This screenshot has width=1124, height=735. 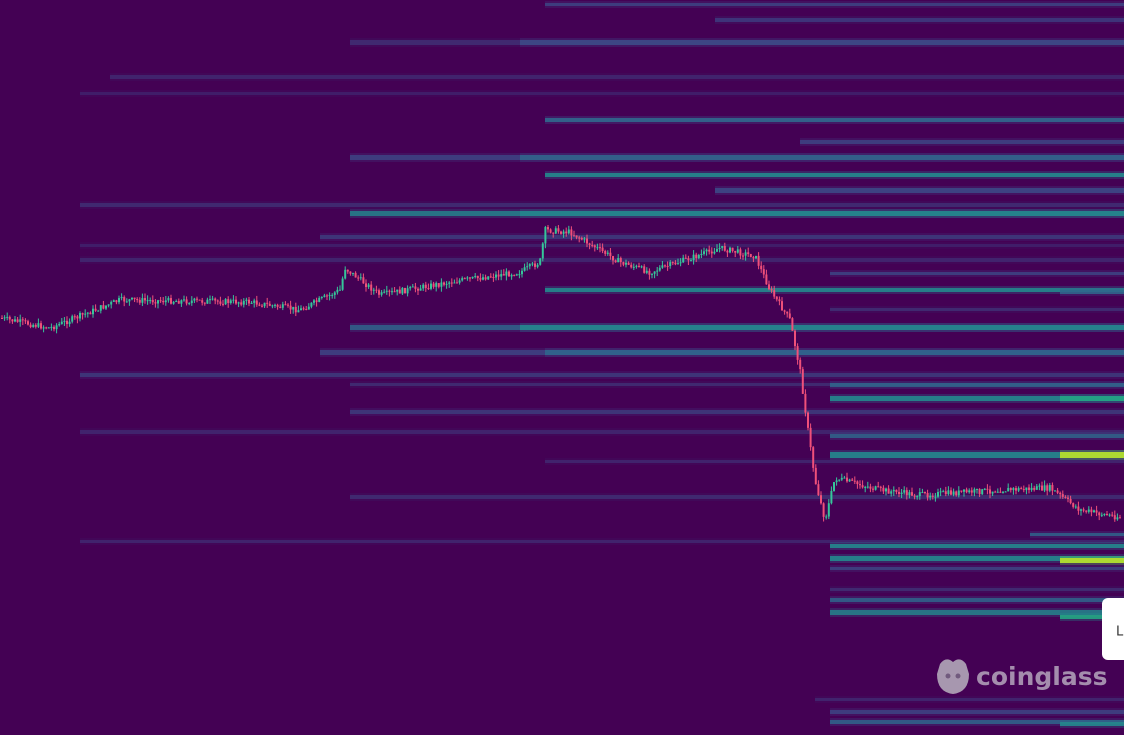 I want to click on tooltip-box, so click(x=1113, y=629).